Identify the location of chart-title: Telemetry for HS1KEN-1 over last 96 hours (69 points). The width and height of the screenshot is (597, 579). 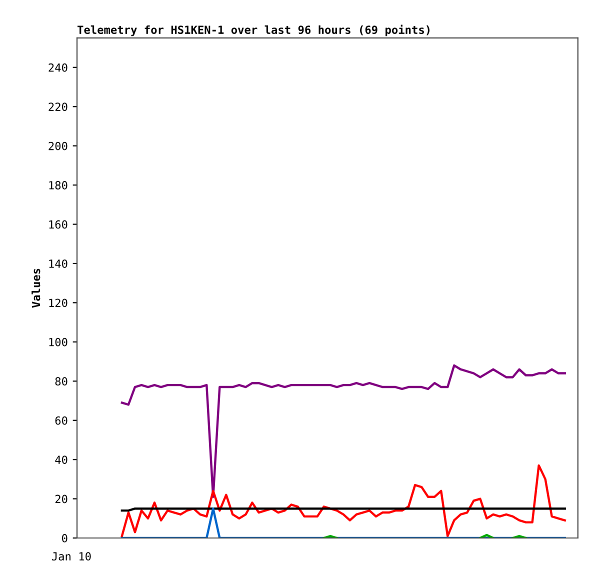
(254, 30).